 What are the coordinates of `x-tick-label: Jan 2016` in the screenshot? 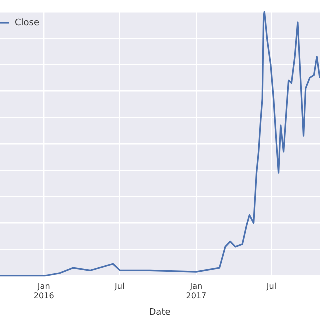 It's located at (44, 291).